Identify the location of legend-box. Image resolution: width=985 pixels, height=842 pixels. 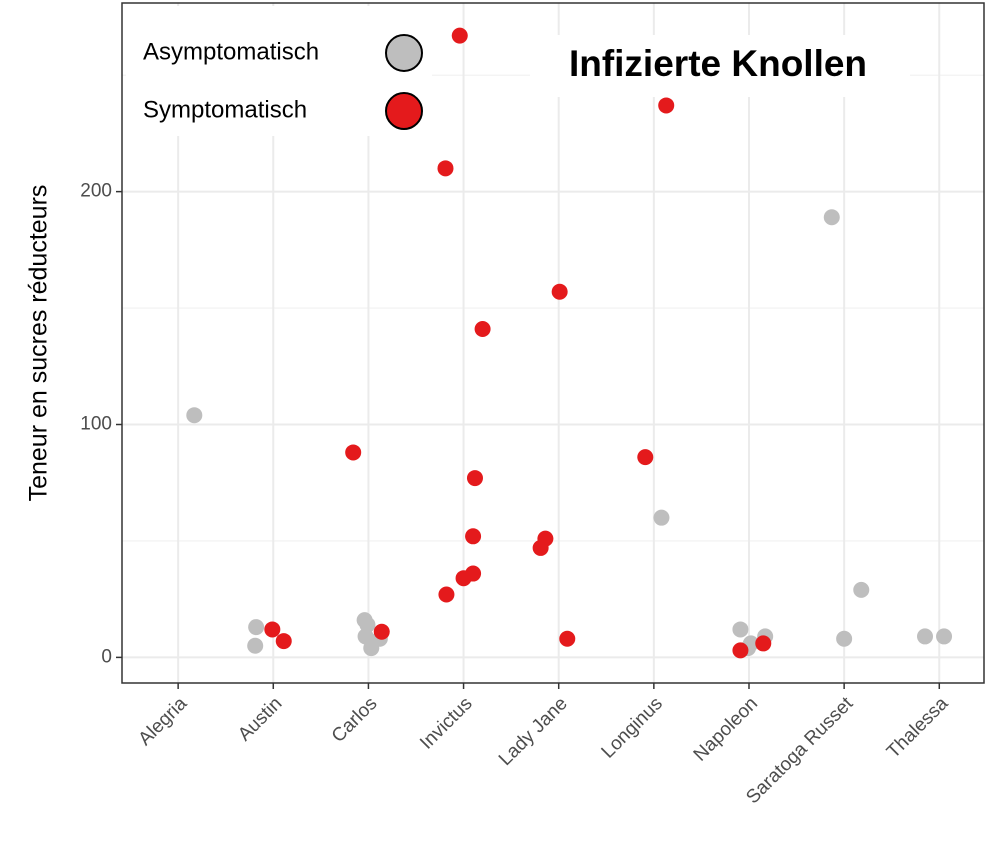
(279, 71).